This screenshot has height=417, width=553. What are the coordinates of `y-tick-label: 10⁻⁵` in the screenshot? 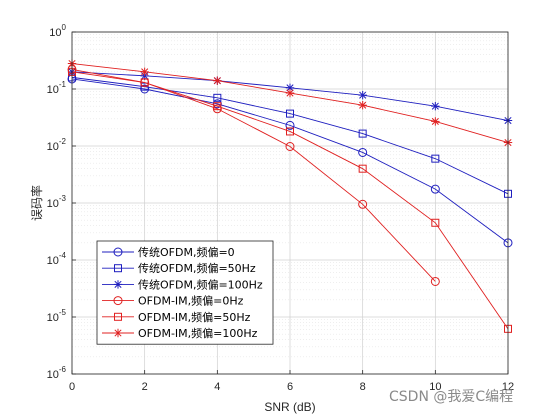 It's located at (57, 316).